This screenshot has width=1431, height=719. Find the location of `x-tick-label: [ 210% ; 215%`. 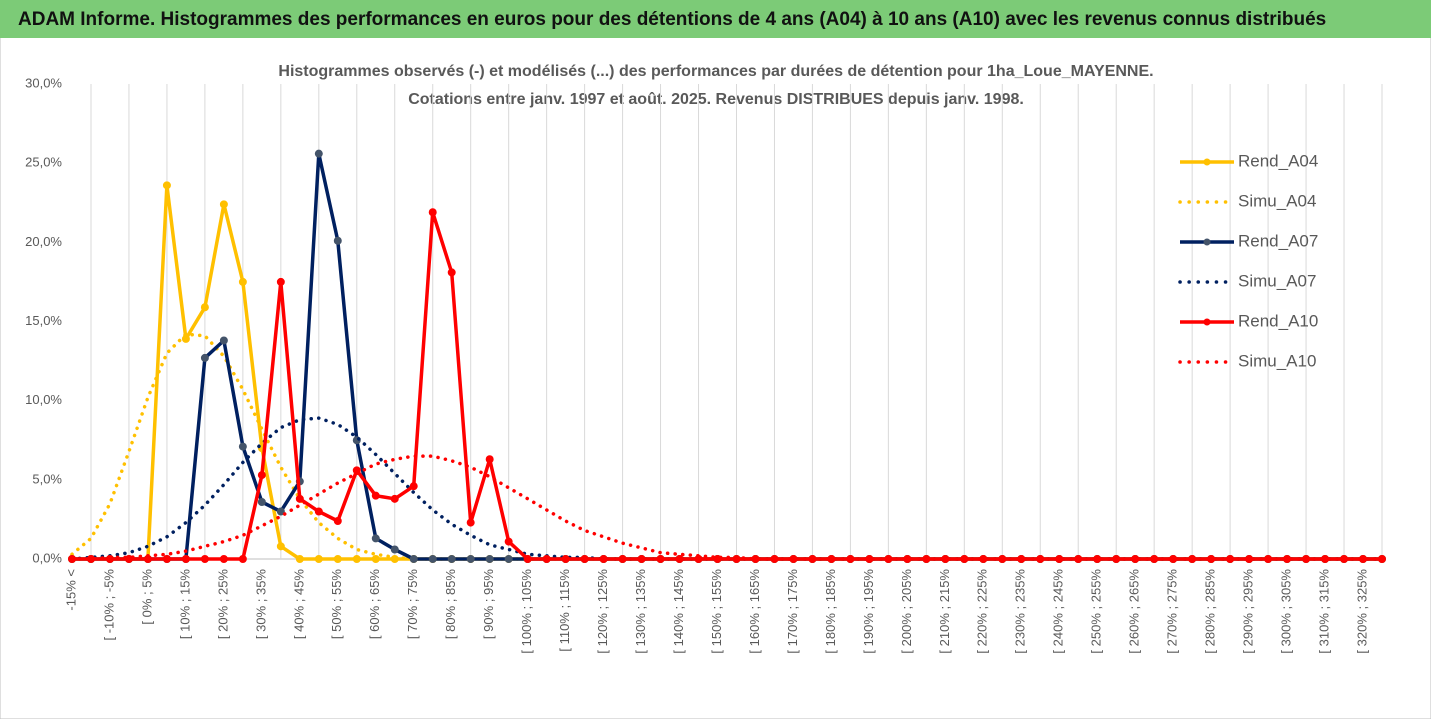

x-tick-label: [ 210% ; 215% is located at coordinates (944, 611).